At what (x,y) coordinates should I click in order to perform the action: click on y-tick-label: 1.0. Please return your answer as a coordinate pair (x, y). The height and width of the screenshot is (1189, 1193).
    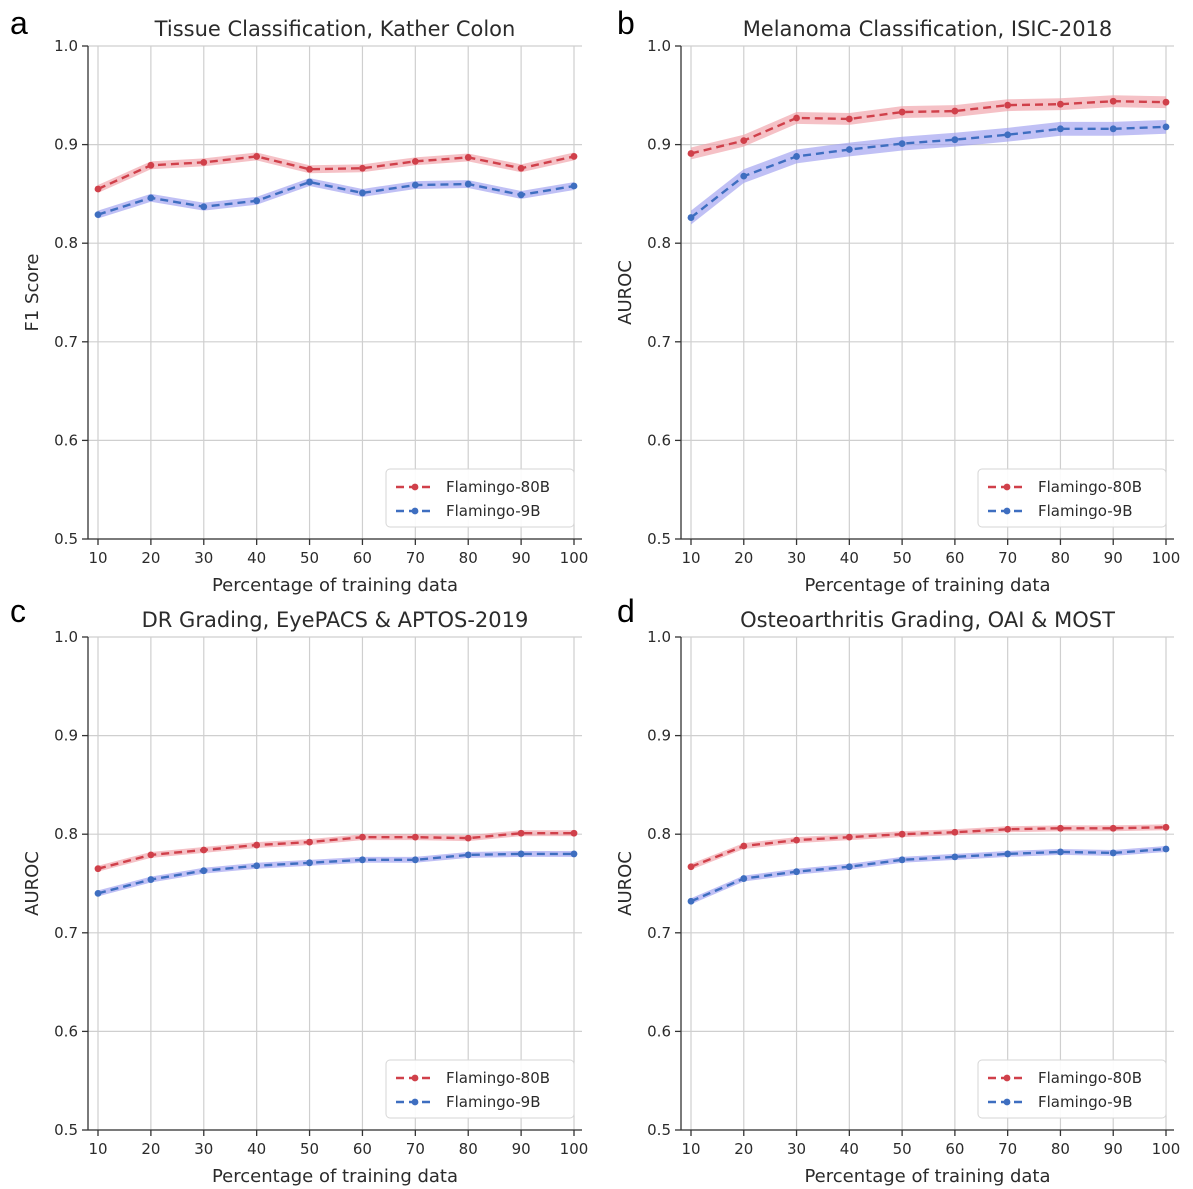
    Looking at the image, I should click on (66, 637).